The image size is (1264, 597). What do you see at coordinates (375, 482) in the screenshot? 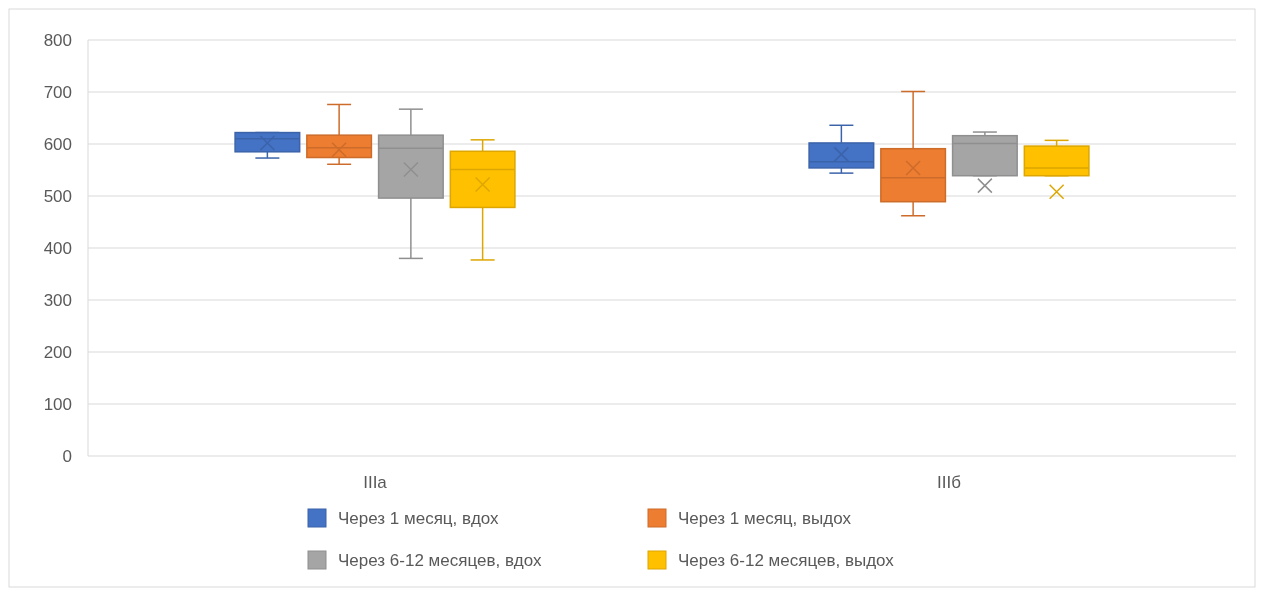
I see `x-tick-label: IIIa` at bounding box center [375, 482].